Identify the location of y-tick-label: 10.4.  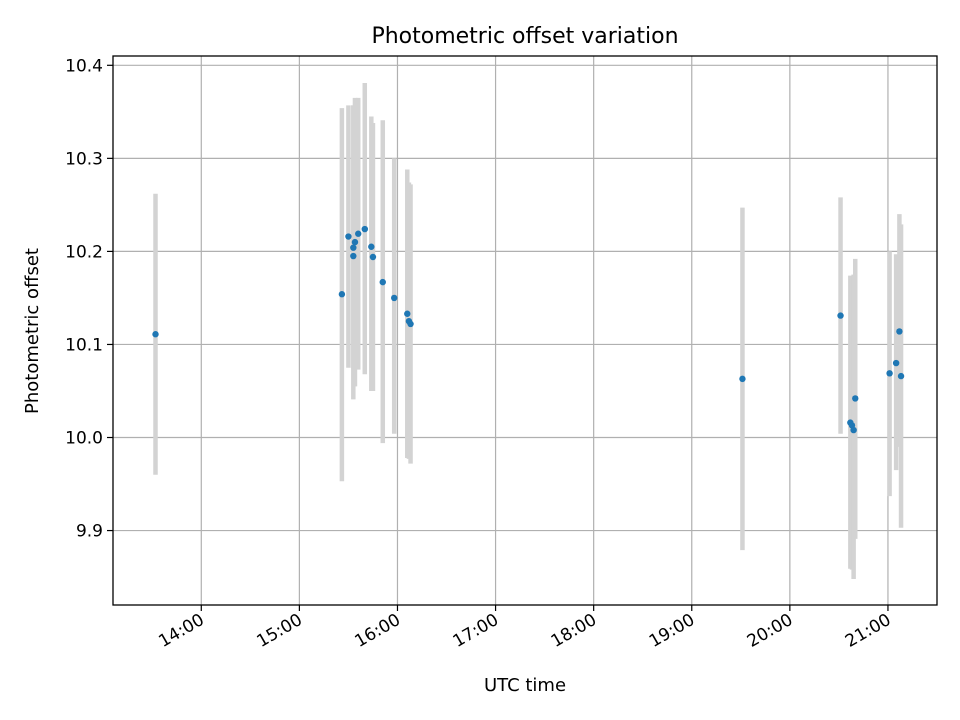
(84, 66).